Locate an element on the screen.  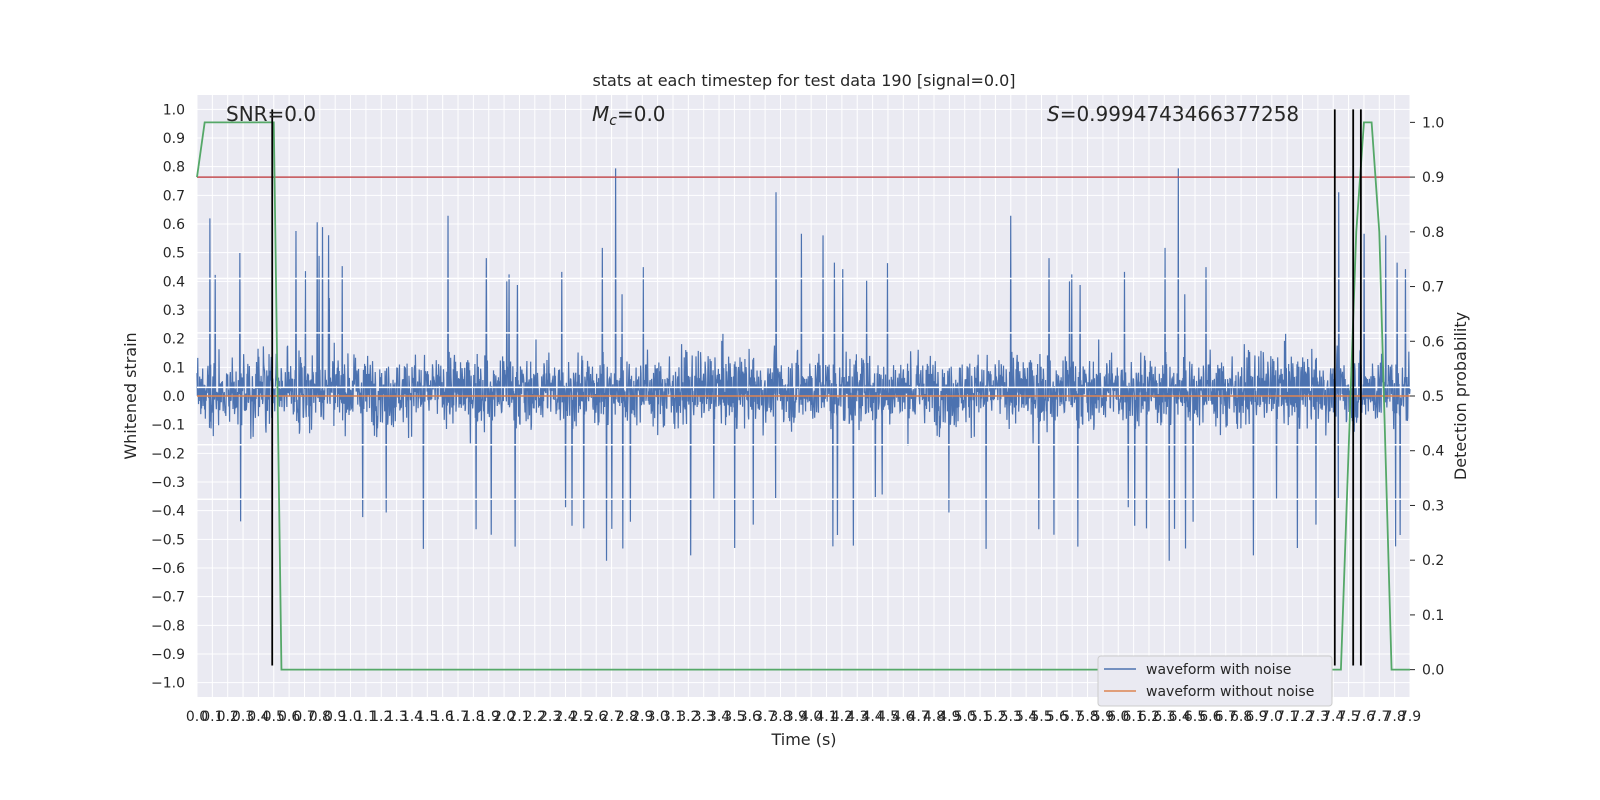
y-axis-label-left: Whitened strain is located at coordinates (130, 395).